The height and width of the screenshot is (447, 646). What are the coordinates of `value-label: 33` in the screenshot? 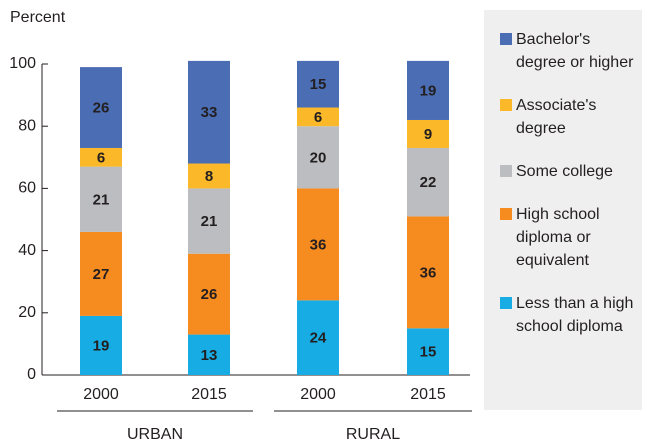 It's located at (209, 112).